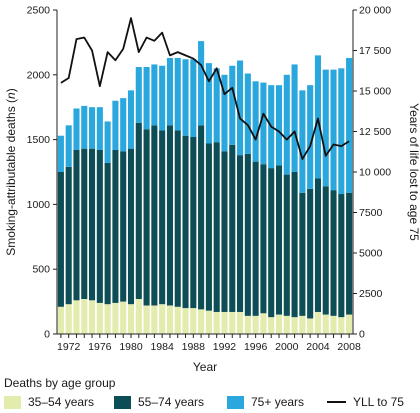 This screenshot has height=413, width=420. Describe the element at coordinates (362, 335) in the screenshot. I see `y2-tick-label-0: 0` at that location.